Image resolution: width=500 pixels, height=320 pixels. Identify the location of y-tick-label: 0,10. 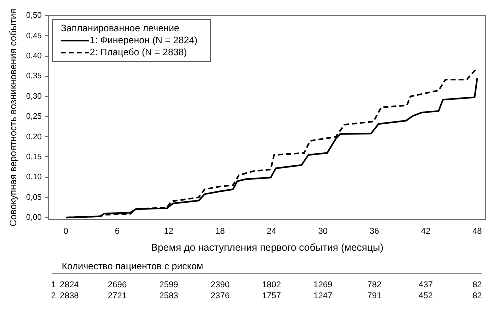
(34, 177).